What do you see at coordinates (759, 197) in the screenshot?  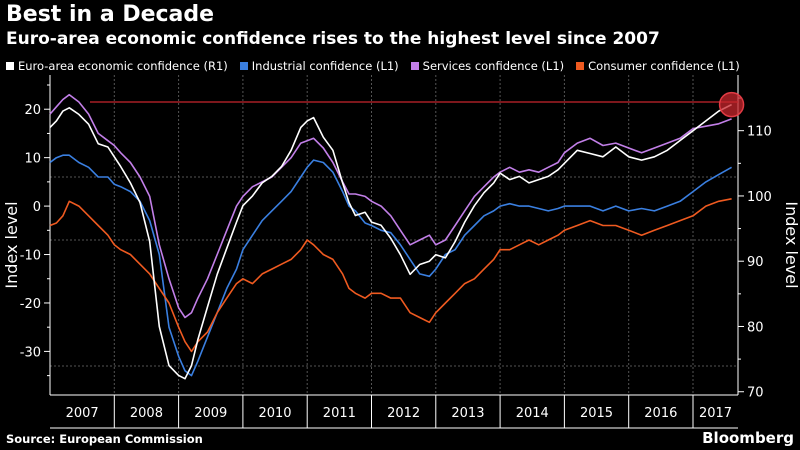 I see `right-tick-label: 100` at bounding box center [759, 197].